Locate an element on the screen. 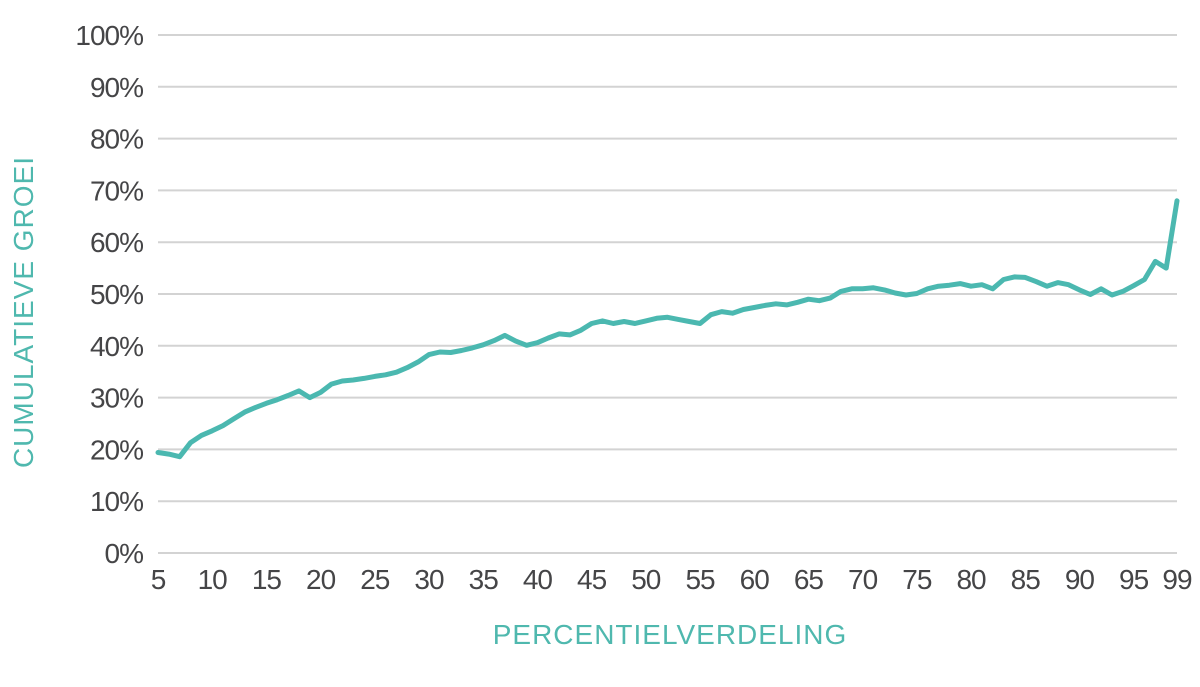 This screenshot has height=687, width=1200. x-tick-label: 25 is located at coordinates (375, 579).